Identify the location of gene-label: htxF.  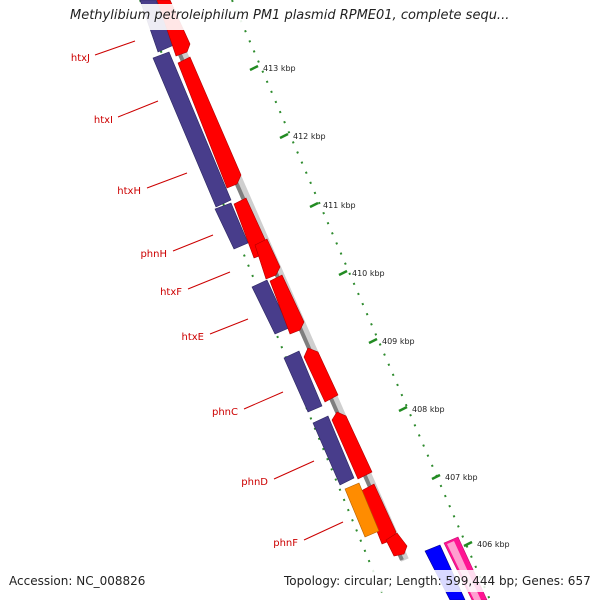
(171, 292).